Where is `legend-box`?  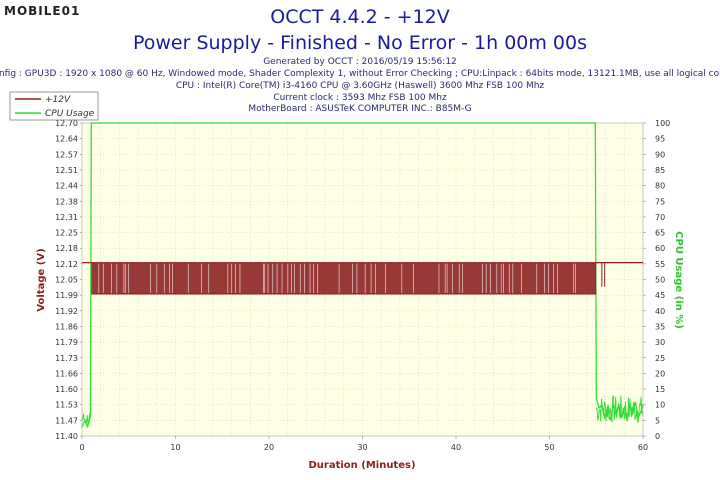 legend-box is located at coordinates (54, 106).